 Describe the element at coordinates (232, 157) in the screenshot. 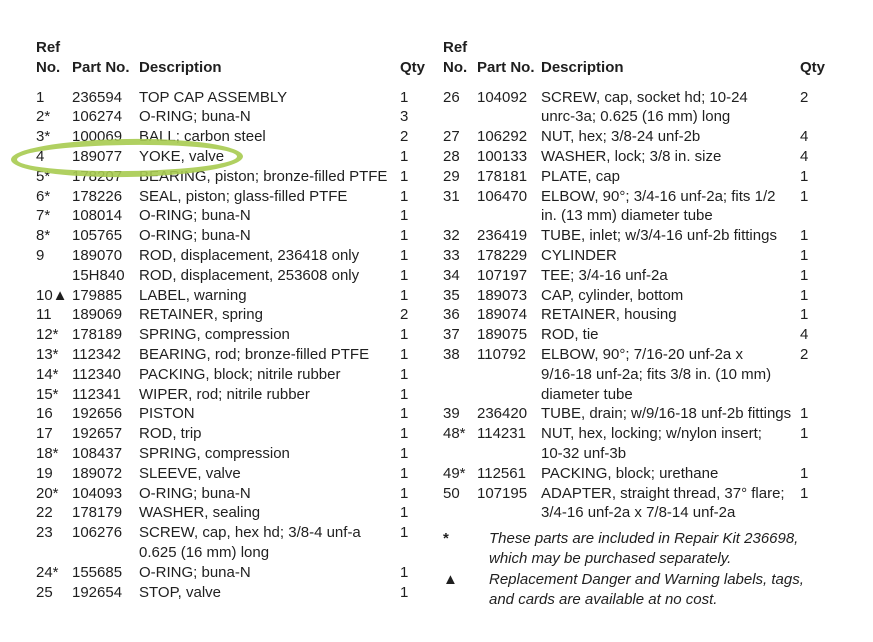

I see `table-row: 4 189077 YOKE, valve 1` at that location.